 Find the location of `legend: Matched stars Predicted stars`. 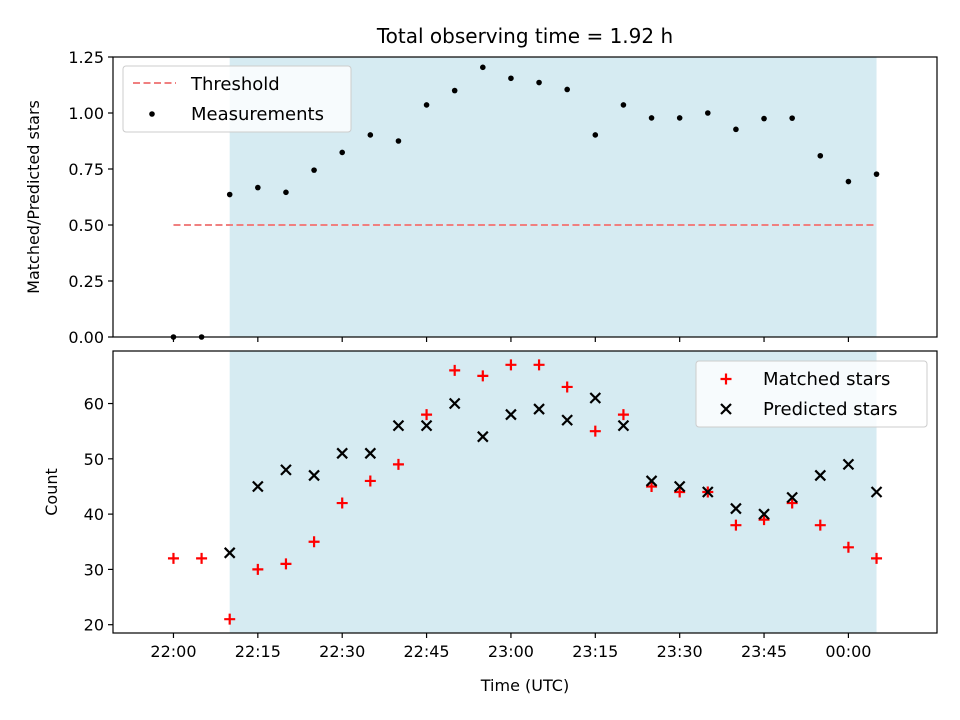

legend: Matched stars Predicted stars is located at coordinates (811, 394).